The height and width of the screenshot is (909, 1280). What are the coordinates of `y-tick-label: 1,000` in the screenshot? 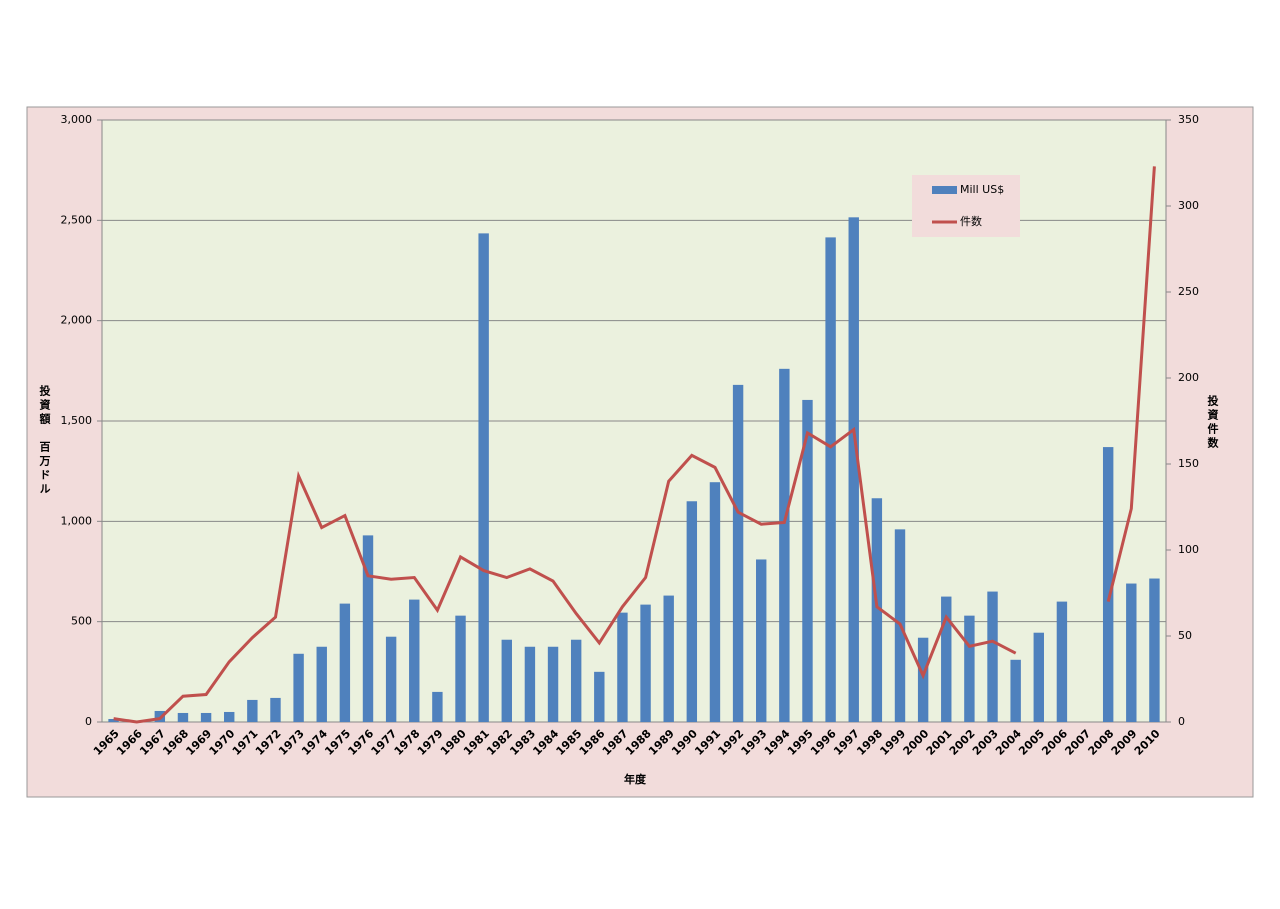 It's located at (77, 520).